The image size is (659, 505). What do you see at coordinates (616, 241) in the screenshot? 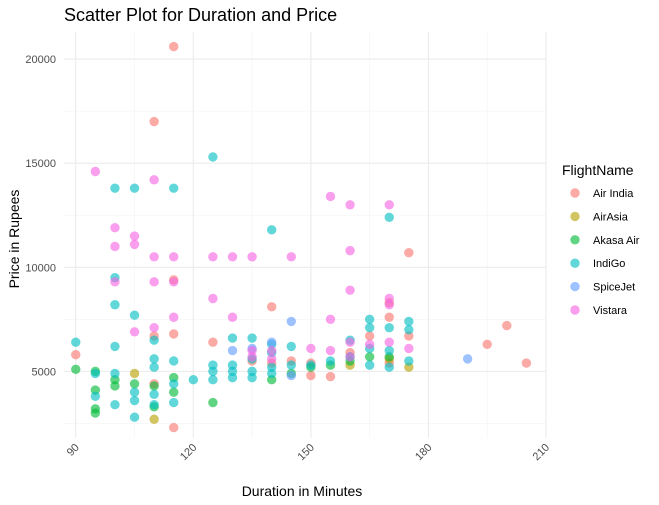
I see `legend-label: Akasa Air` at bounding box center [616, 241].